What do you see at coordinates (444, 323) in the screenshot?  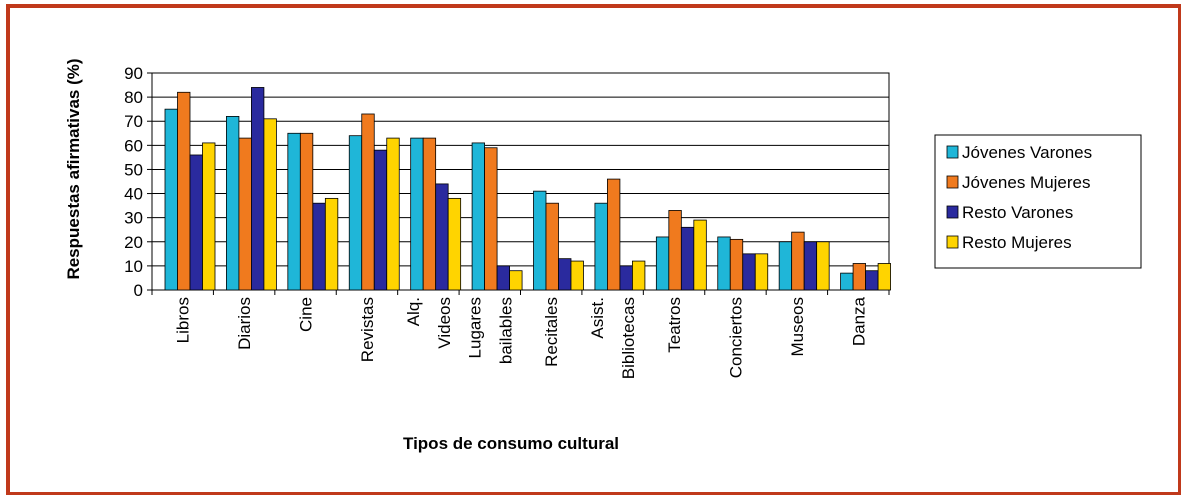 I see `category-label: Videos` at bounding box center [444, 323].